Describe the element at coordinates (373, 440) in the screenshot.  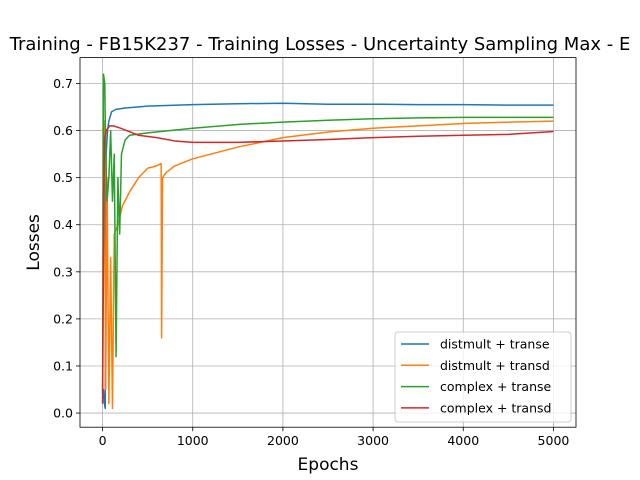
I see `x-tick-label: 3000` at that location.